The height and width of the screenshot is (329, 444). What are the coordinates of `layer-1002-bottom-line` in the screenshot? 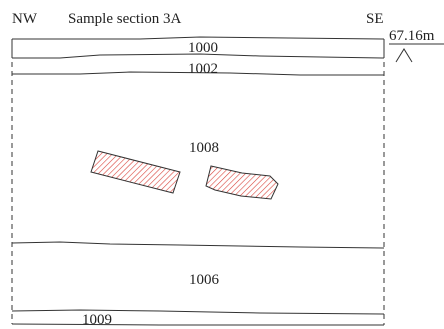 It's located at (198, 73).